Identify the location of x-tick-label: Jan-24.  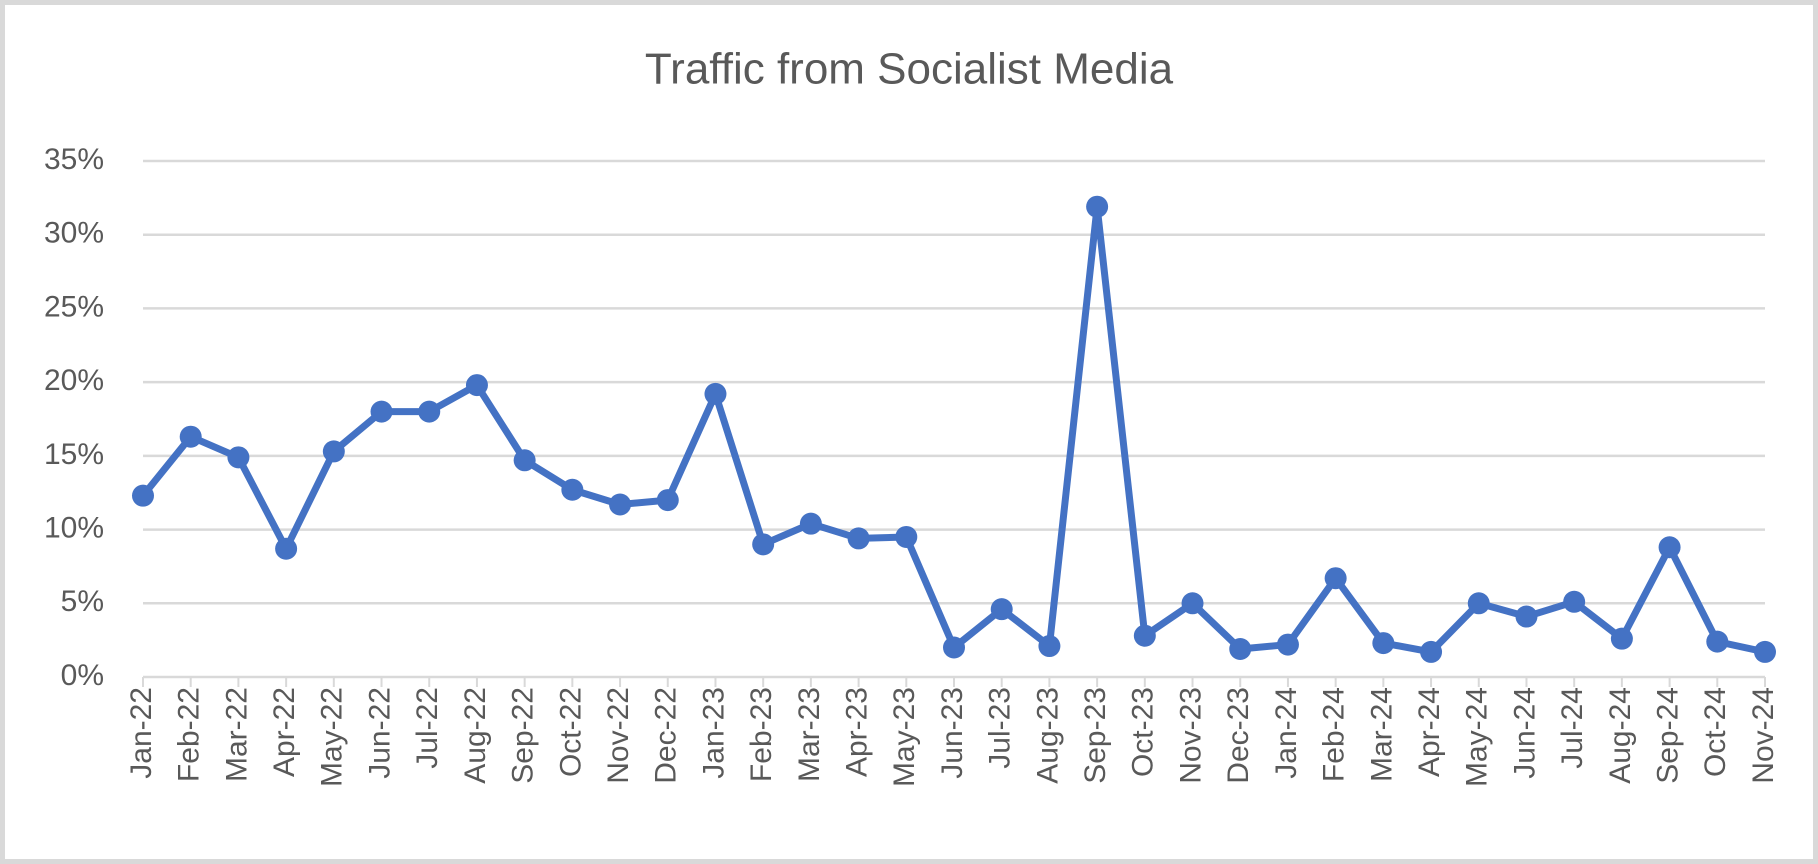
(1286, 733).